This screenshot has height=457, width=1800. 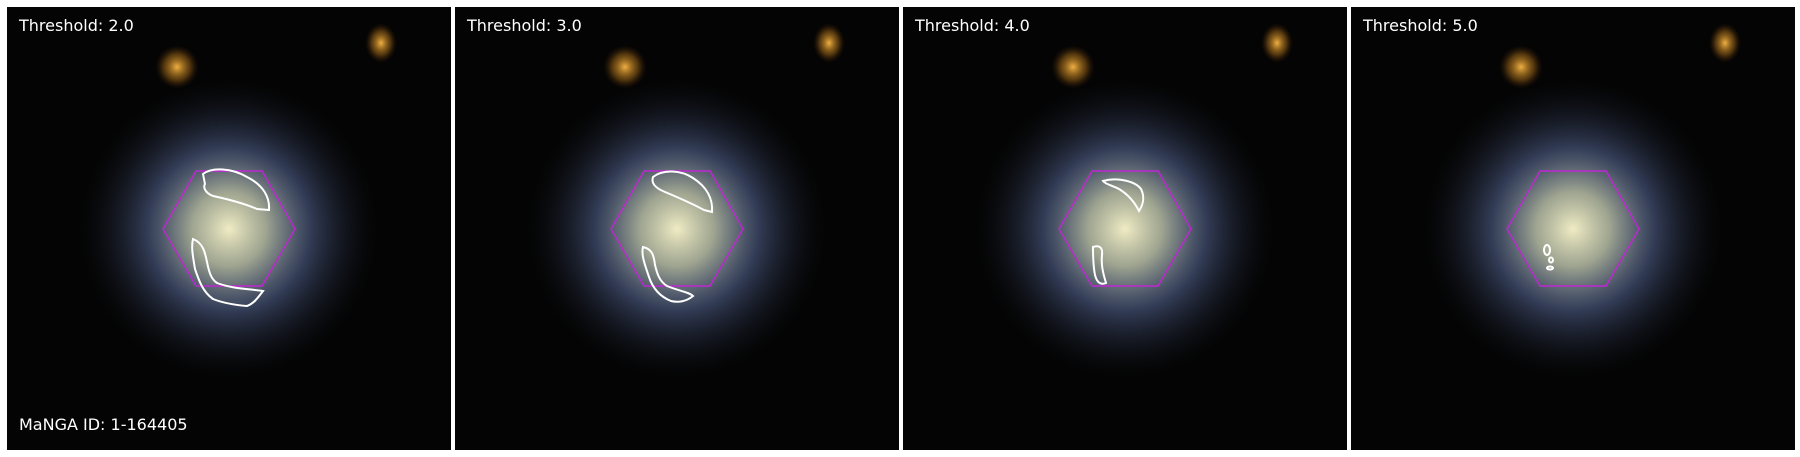 What do you see at coordinates (972, 25) in the screenshot?
I see `panel-title: Threshold: 4.0` at bounding box center [972, 25].